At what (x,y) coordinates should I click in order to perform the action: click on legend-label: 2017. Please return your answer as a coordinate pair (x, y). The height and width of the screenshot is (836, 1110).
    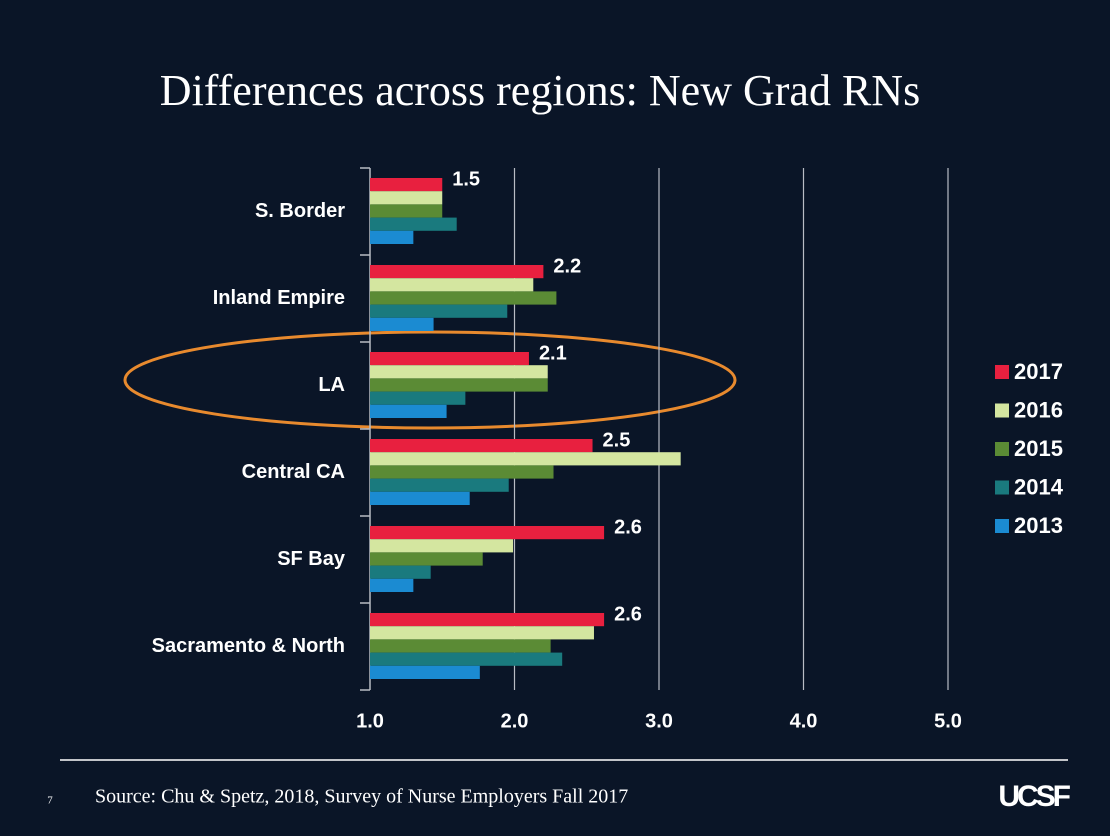
    Looking at the image, I should click on (1038, 371).